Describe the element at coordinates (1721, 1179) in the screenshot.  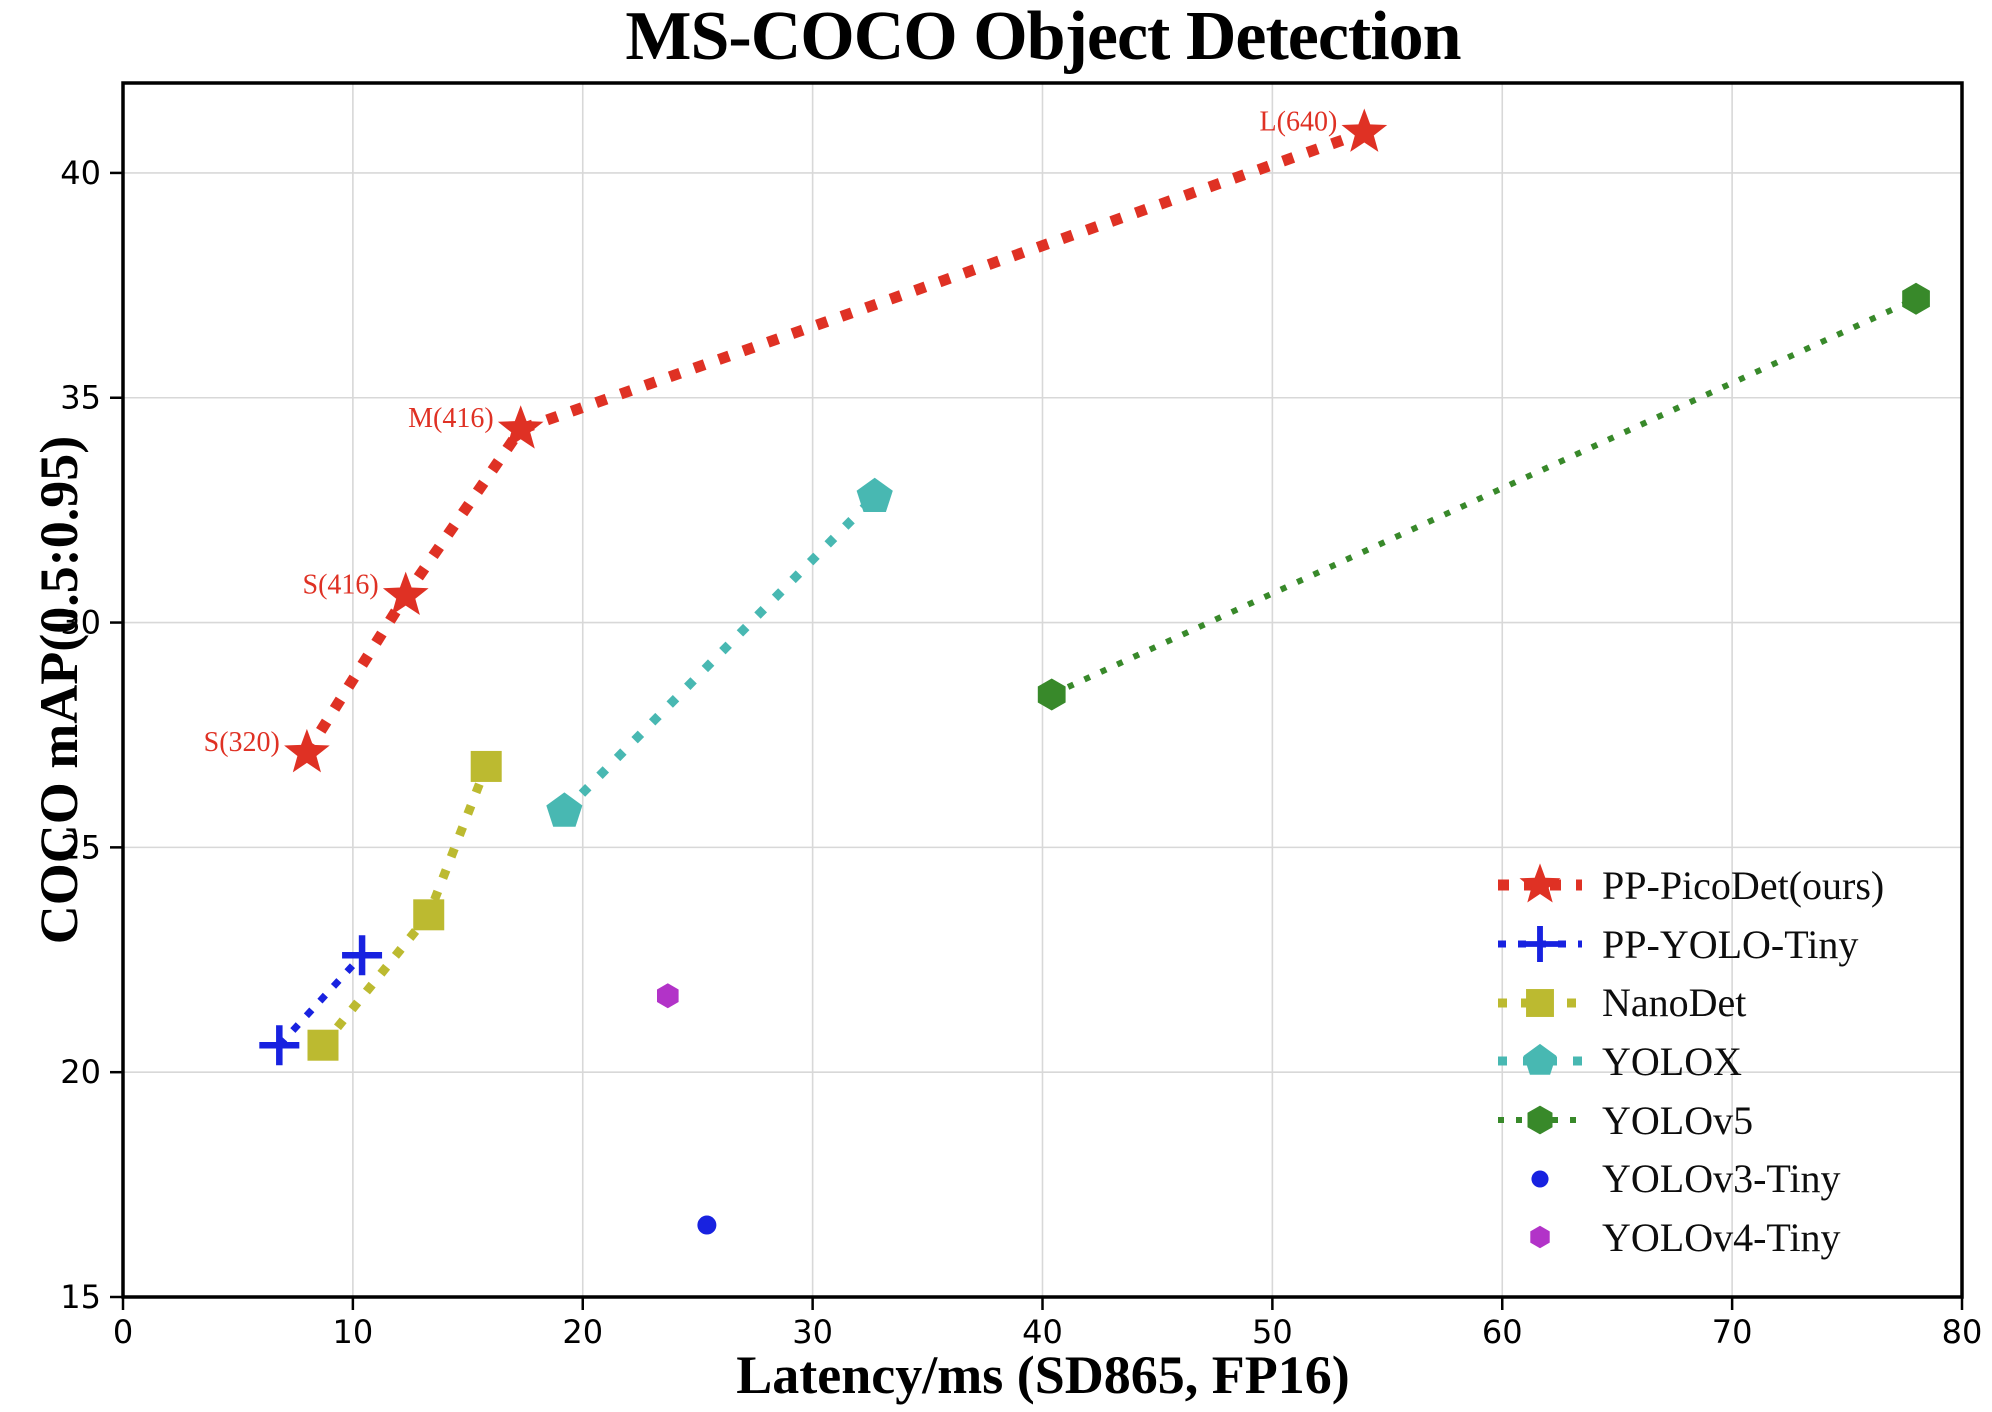
I see `legend-label-5: YOLOv3-Tiny` at that location.